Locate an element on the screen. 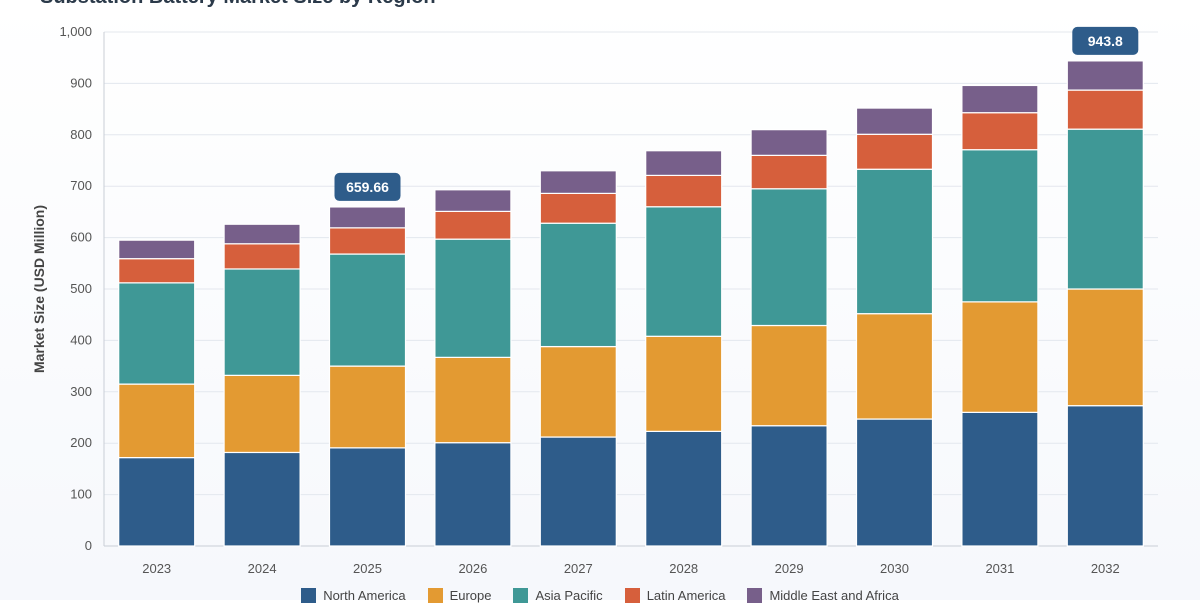 The image size is (1200, 603). y-tick-label: 800 is located at coordinates (81, 134).